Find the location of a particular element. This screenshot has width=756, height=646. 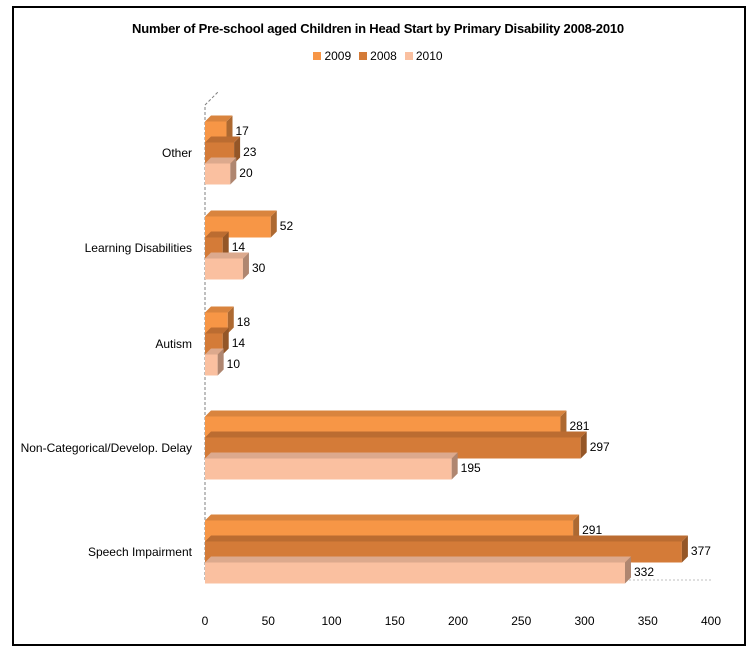

data-label: 195 is located at coordinates (471, 468).